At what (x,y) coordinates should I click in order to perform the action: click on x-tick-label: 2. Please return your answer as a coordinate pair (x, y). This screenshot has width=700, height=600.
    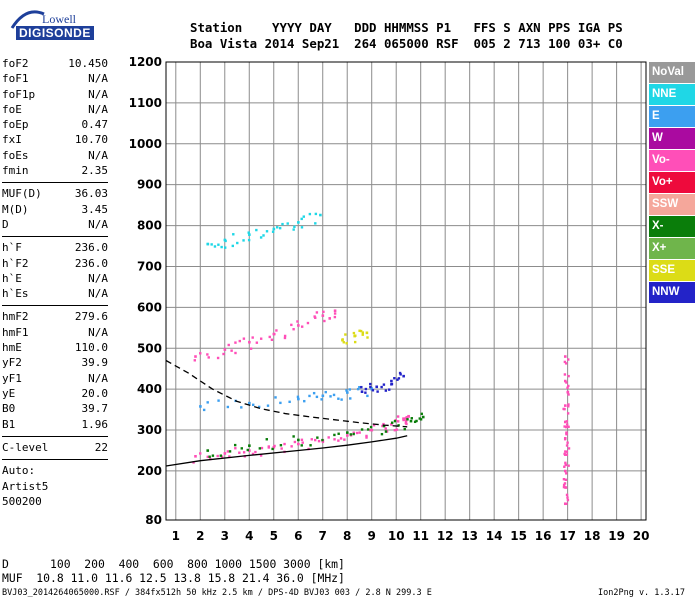
    Looking at the image, I should click on (200, 536).